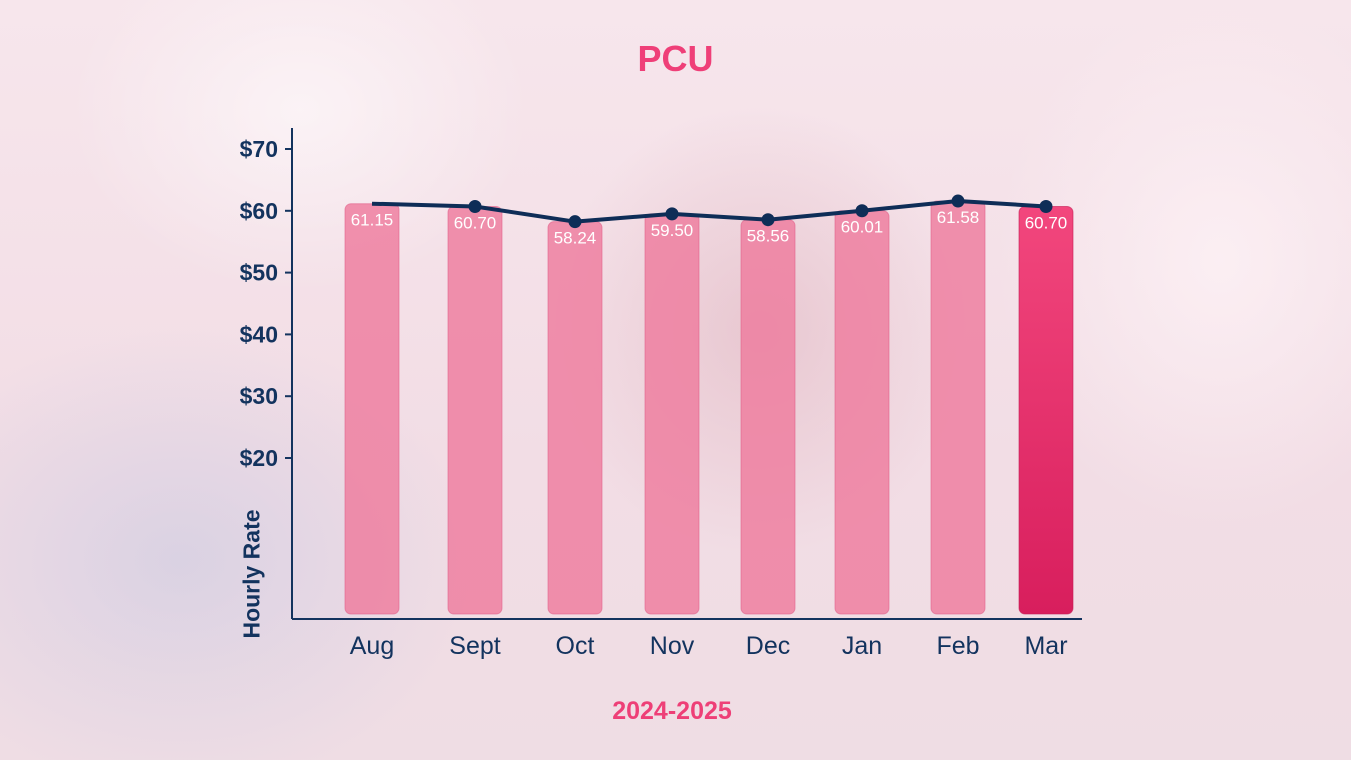  What do you see at coordinates (372, 646) in the screenshot?
I see `x-tick-label: Aug` at bounding box center [372, 646].